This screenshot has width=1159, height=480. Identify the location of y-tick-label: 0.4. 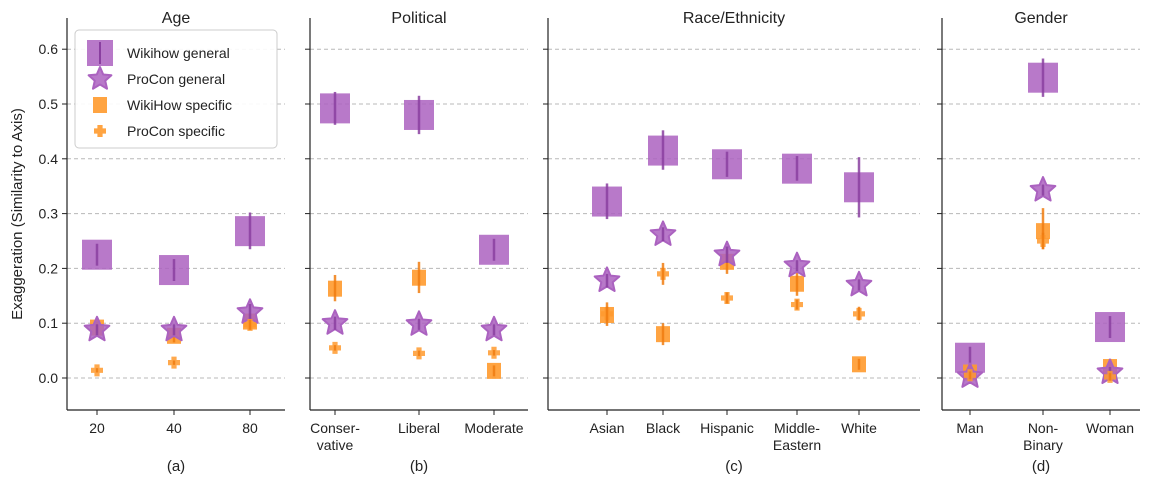
(49, 159).